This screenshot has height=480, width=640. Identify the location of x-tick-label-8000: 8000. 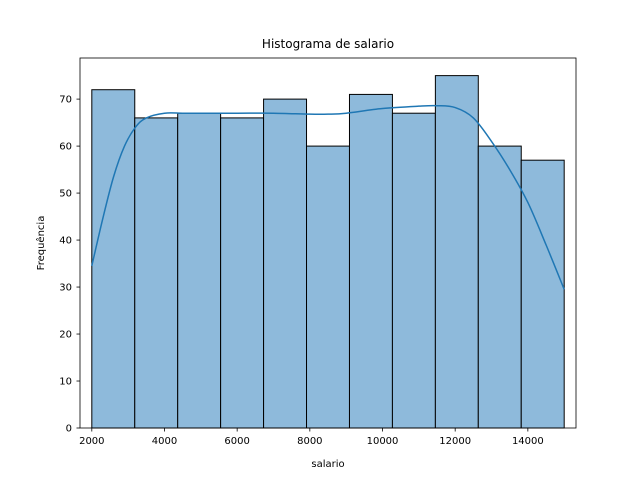
(309, 441).